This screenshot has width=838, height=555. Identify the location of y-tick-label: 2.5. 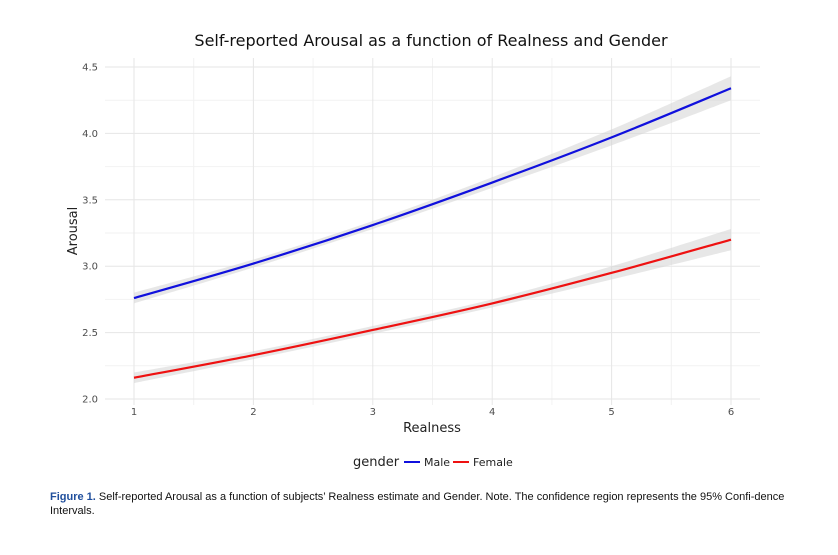
(90, 333).